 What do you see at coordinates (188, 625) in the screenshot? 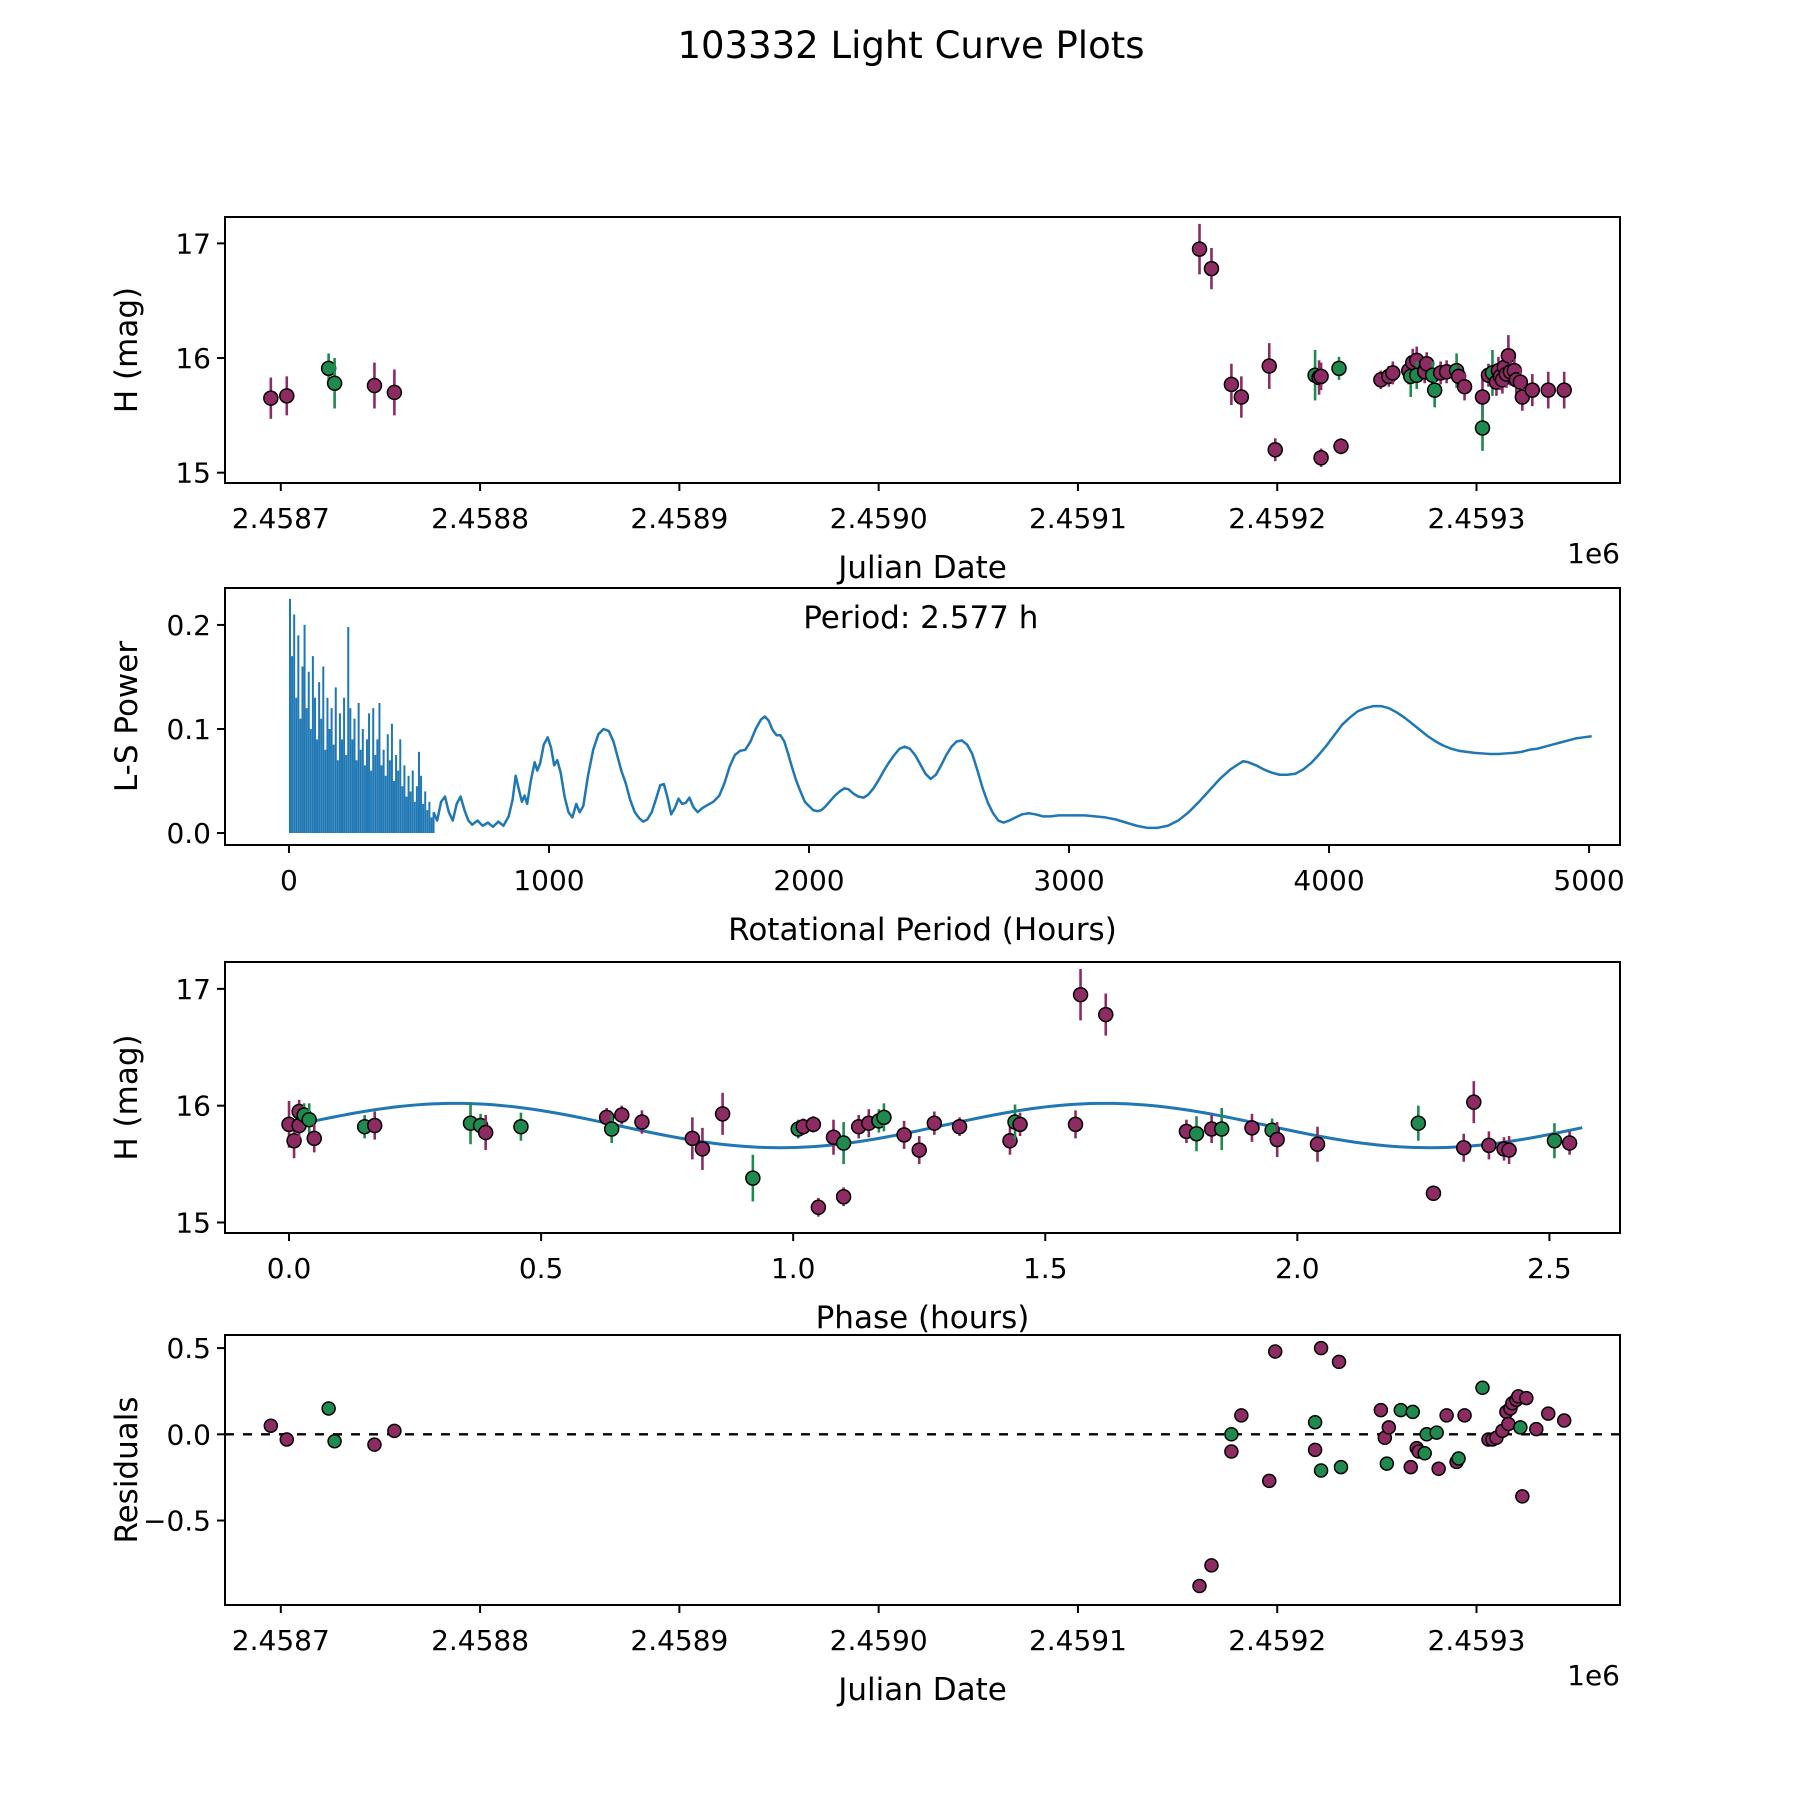
I see `y-tick-label: 0.2` at bounding box center [188, 625].